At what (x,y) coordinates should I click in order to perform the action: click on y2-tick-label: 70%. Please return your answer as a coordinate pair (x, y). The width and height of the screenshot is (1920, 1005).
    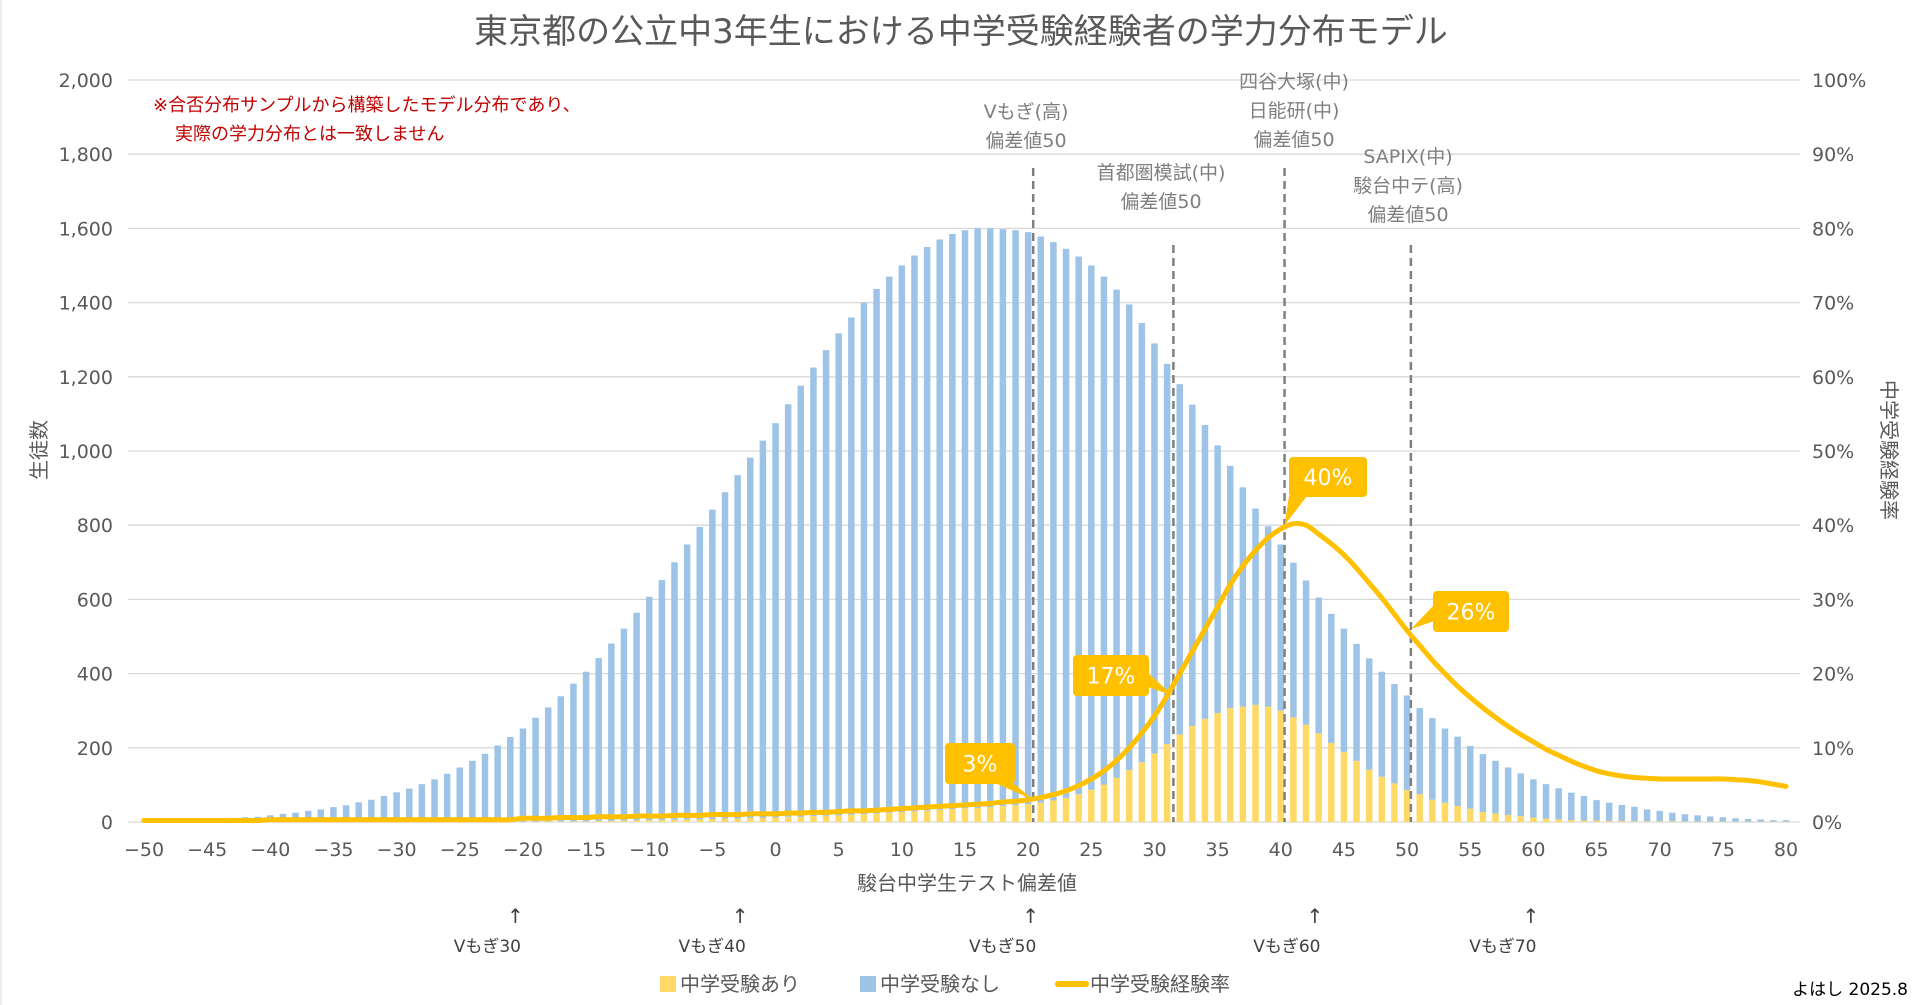
    Looking at the image, I should click on (1833, 304).